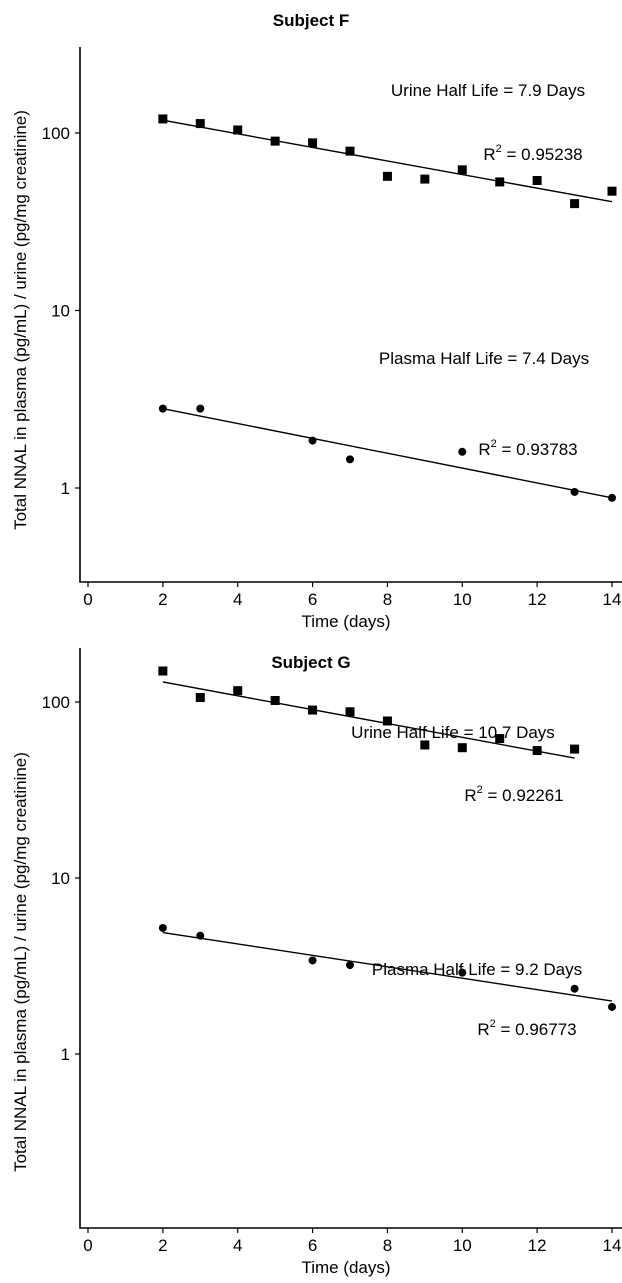 This screenshot has width=622, height=1283. Describe the element at coordinates (453, 732) in the screenshot. I see `half-life-annotation: Urine Half Life = 10.7 Days` at that location.